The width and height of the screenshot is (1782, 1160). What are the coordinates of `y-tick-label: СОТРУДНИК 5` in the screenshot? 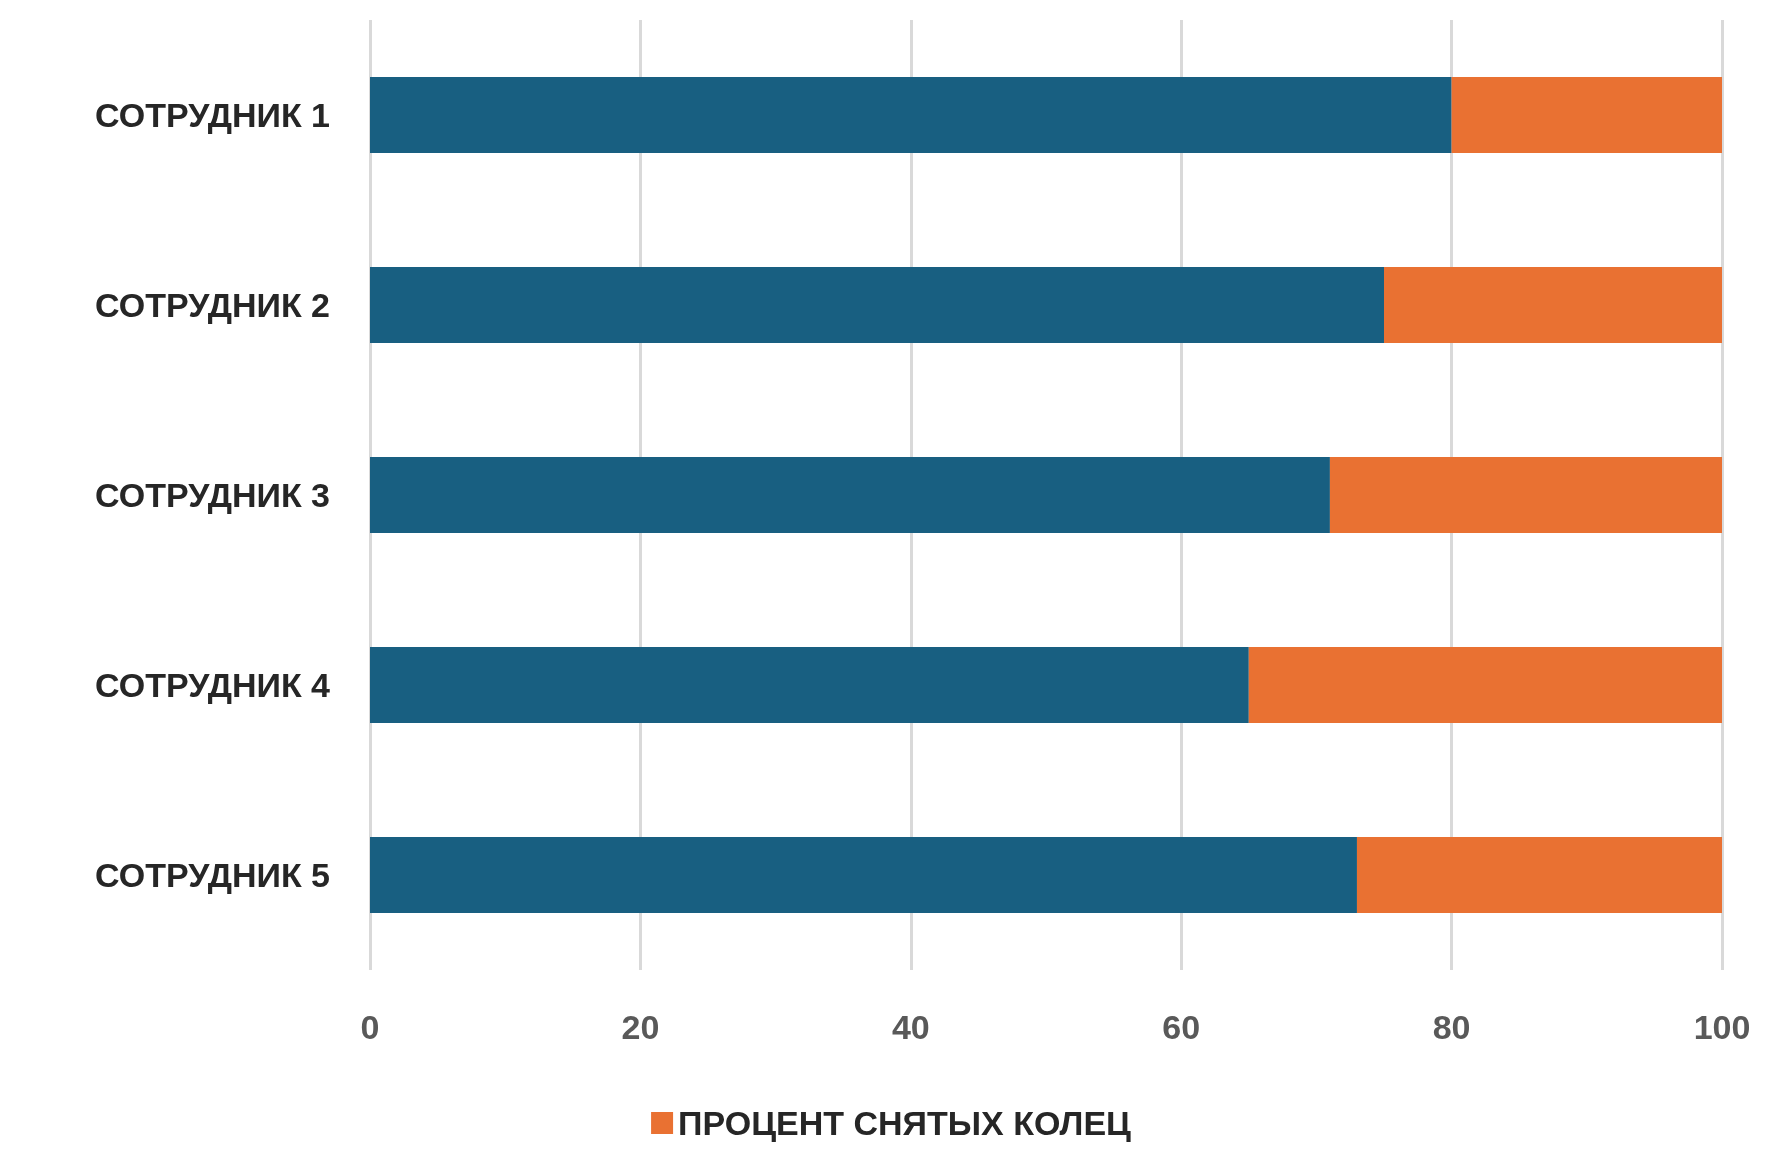 It's located at (212, 875).